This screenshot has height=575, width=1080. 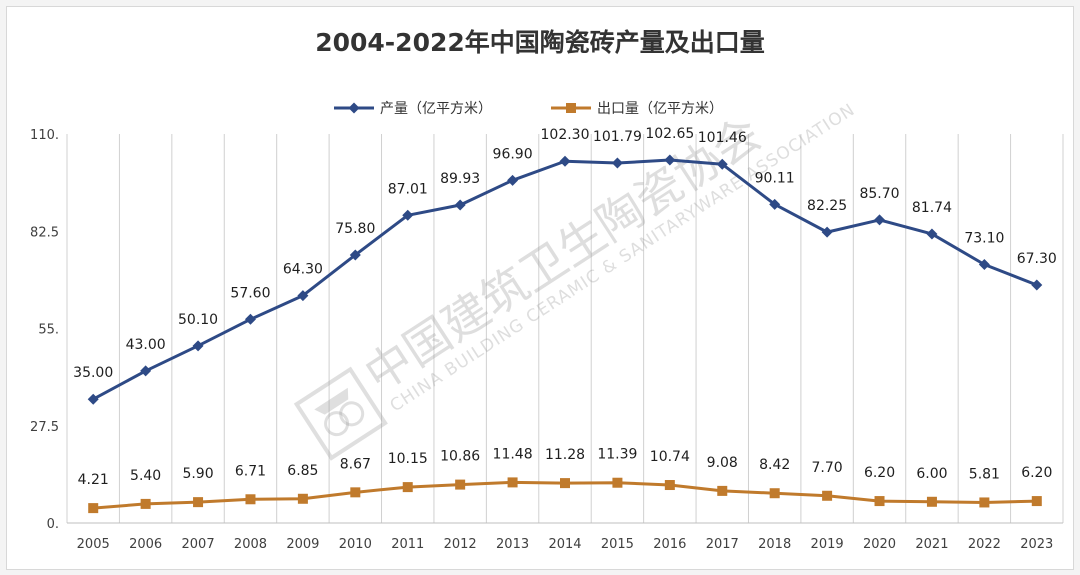 I want to click on data-label: 7.70, so click(x=827, y=468).